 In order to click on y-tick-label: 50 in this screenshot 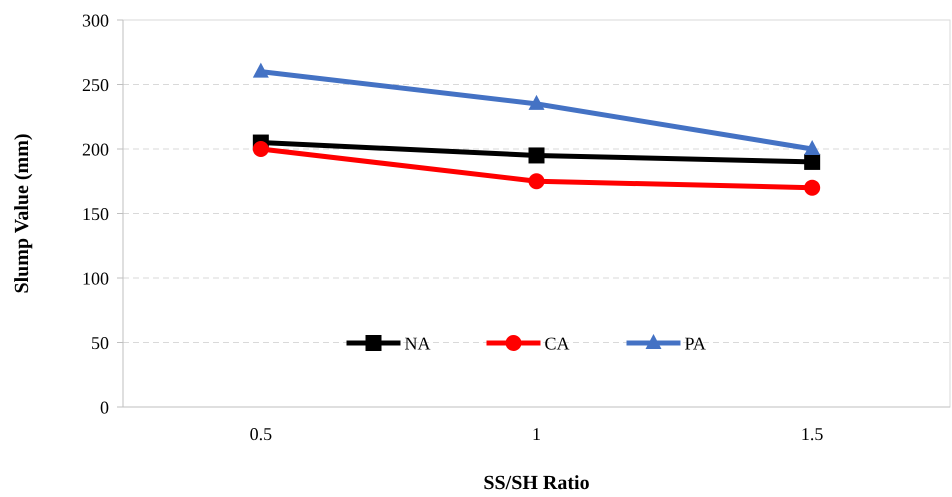, I will do `click(100, 342)`.